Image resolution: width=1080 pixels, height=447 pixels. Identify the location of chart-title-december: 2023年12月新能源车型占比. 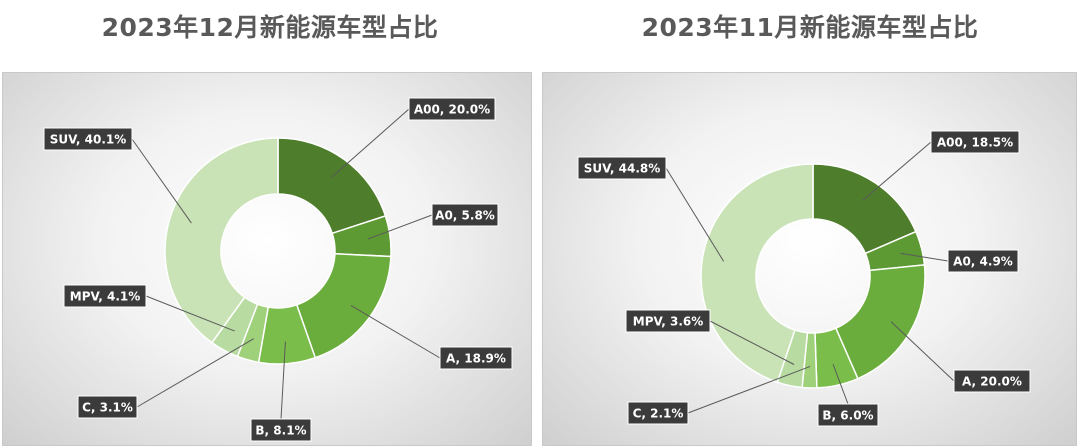
(270, 27).